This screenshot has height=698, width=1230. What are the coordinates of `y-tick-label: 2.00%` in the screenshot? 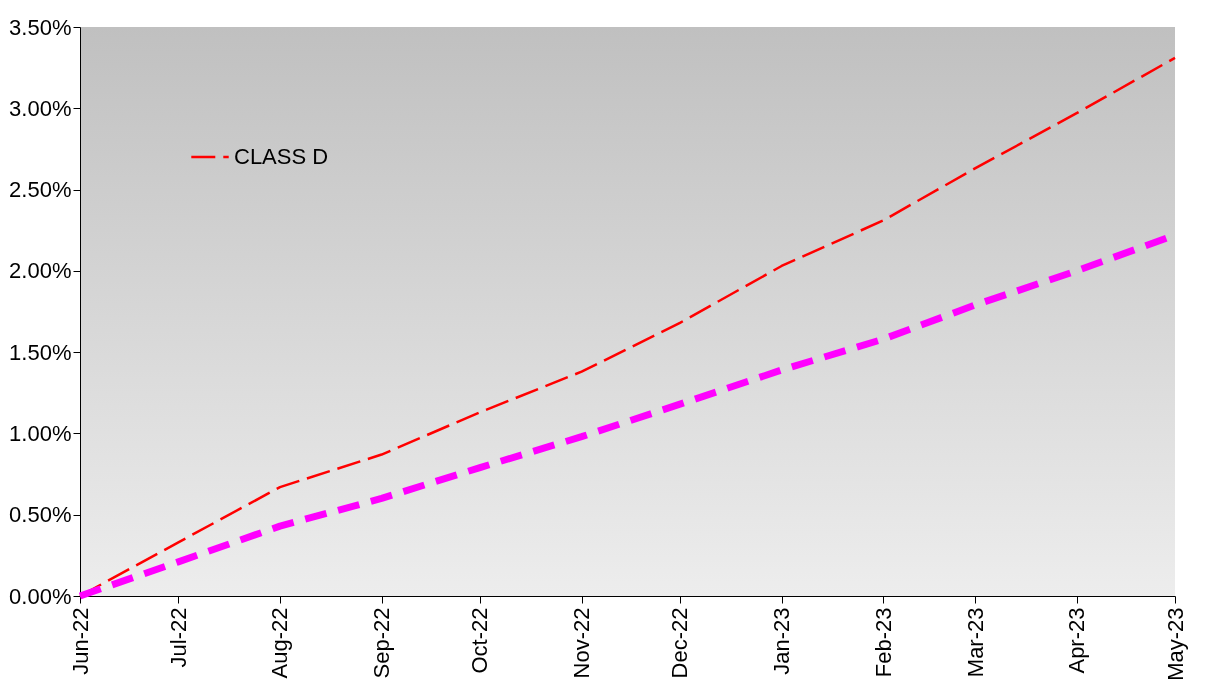 It's located at (40, 271).